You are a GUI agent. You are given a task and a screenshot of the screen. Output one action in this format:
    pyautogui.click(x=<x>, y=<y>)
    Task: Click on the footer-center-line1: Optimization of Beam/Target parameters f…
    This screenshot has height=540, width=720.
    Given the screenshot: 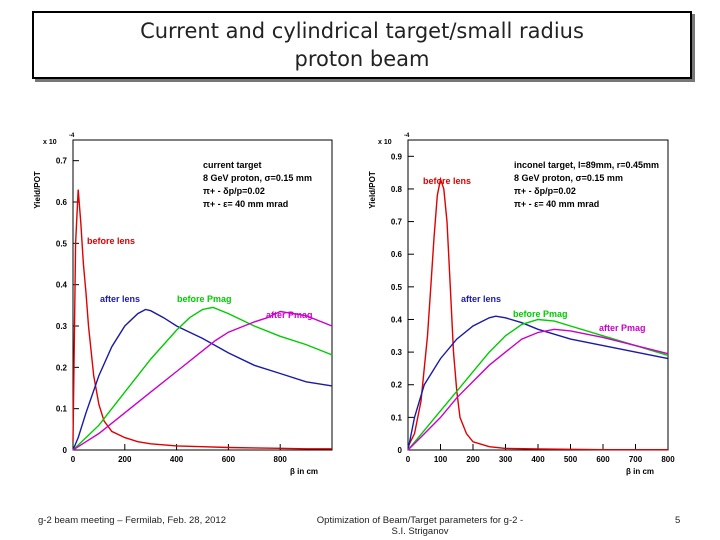 What is the action you would take?
    pyautogui.click(x=420, y=520)
    